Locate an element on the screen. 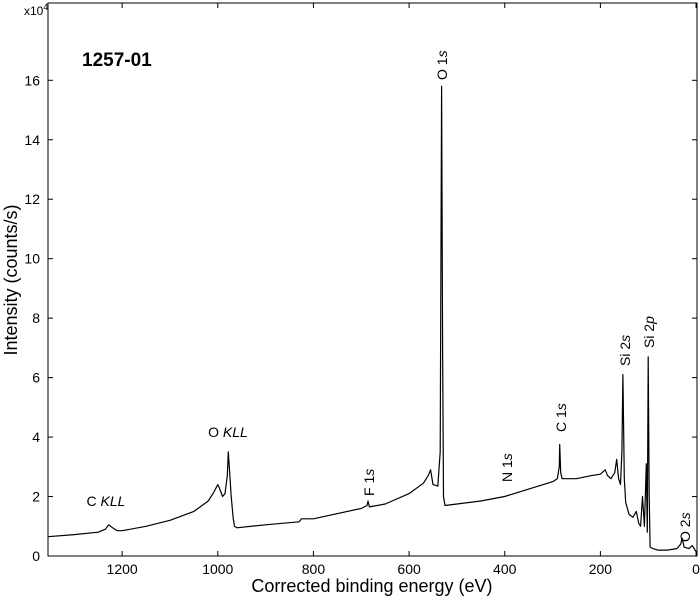 This screenshot has width=700, height=599. annotation-part: O 1 is located at coordinates (442, 68).